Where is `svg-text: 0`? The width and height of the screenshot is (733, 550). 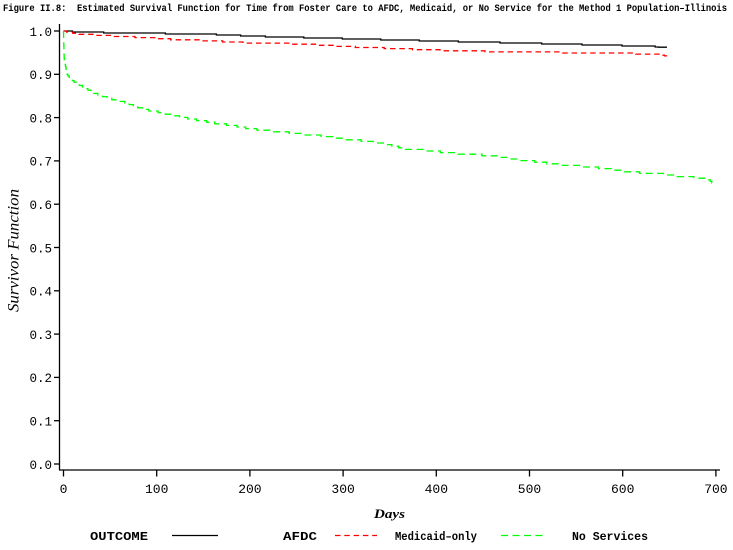
svg-text: 0 is located at coordinates (64, 489).